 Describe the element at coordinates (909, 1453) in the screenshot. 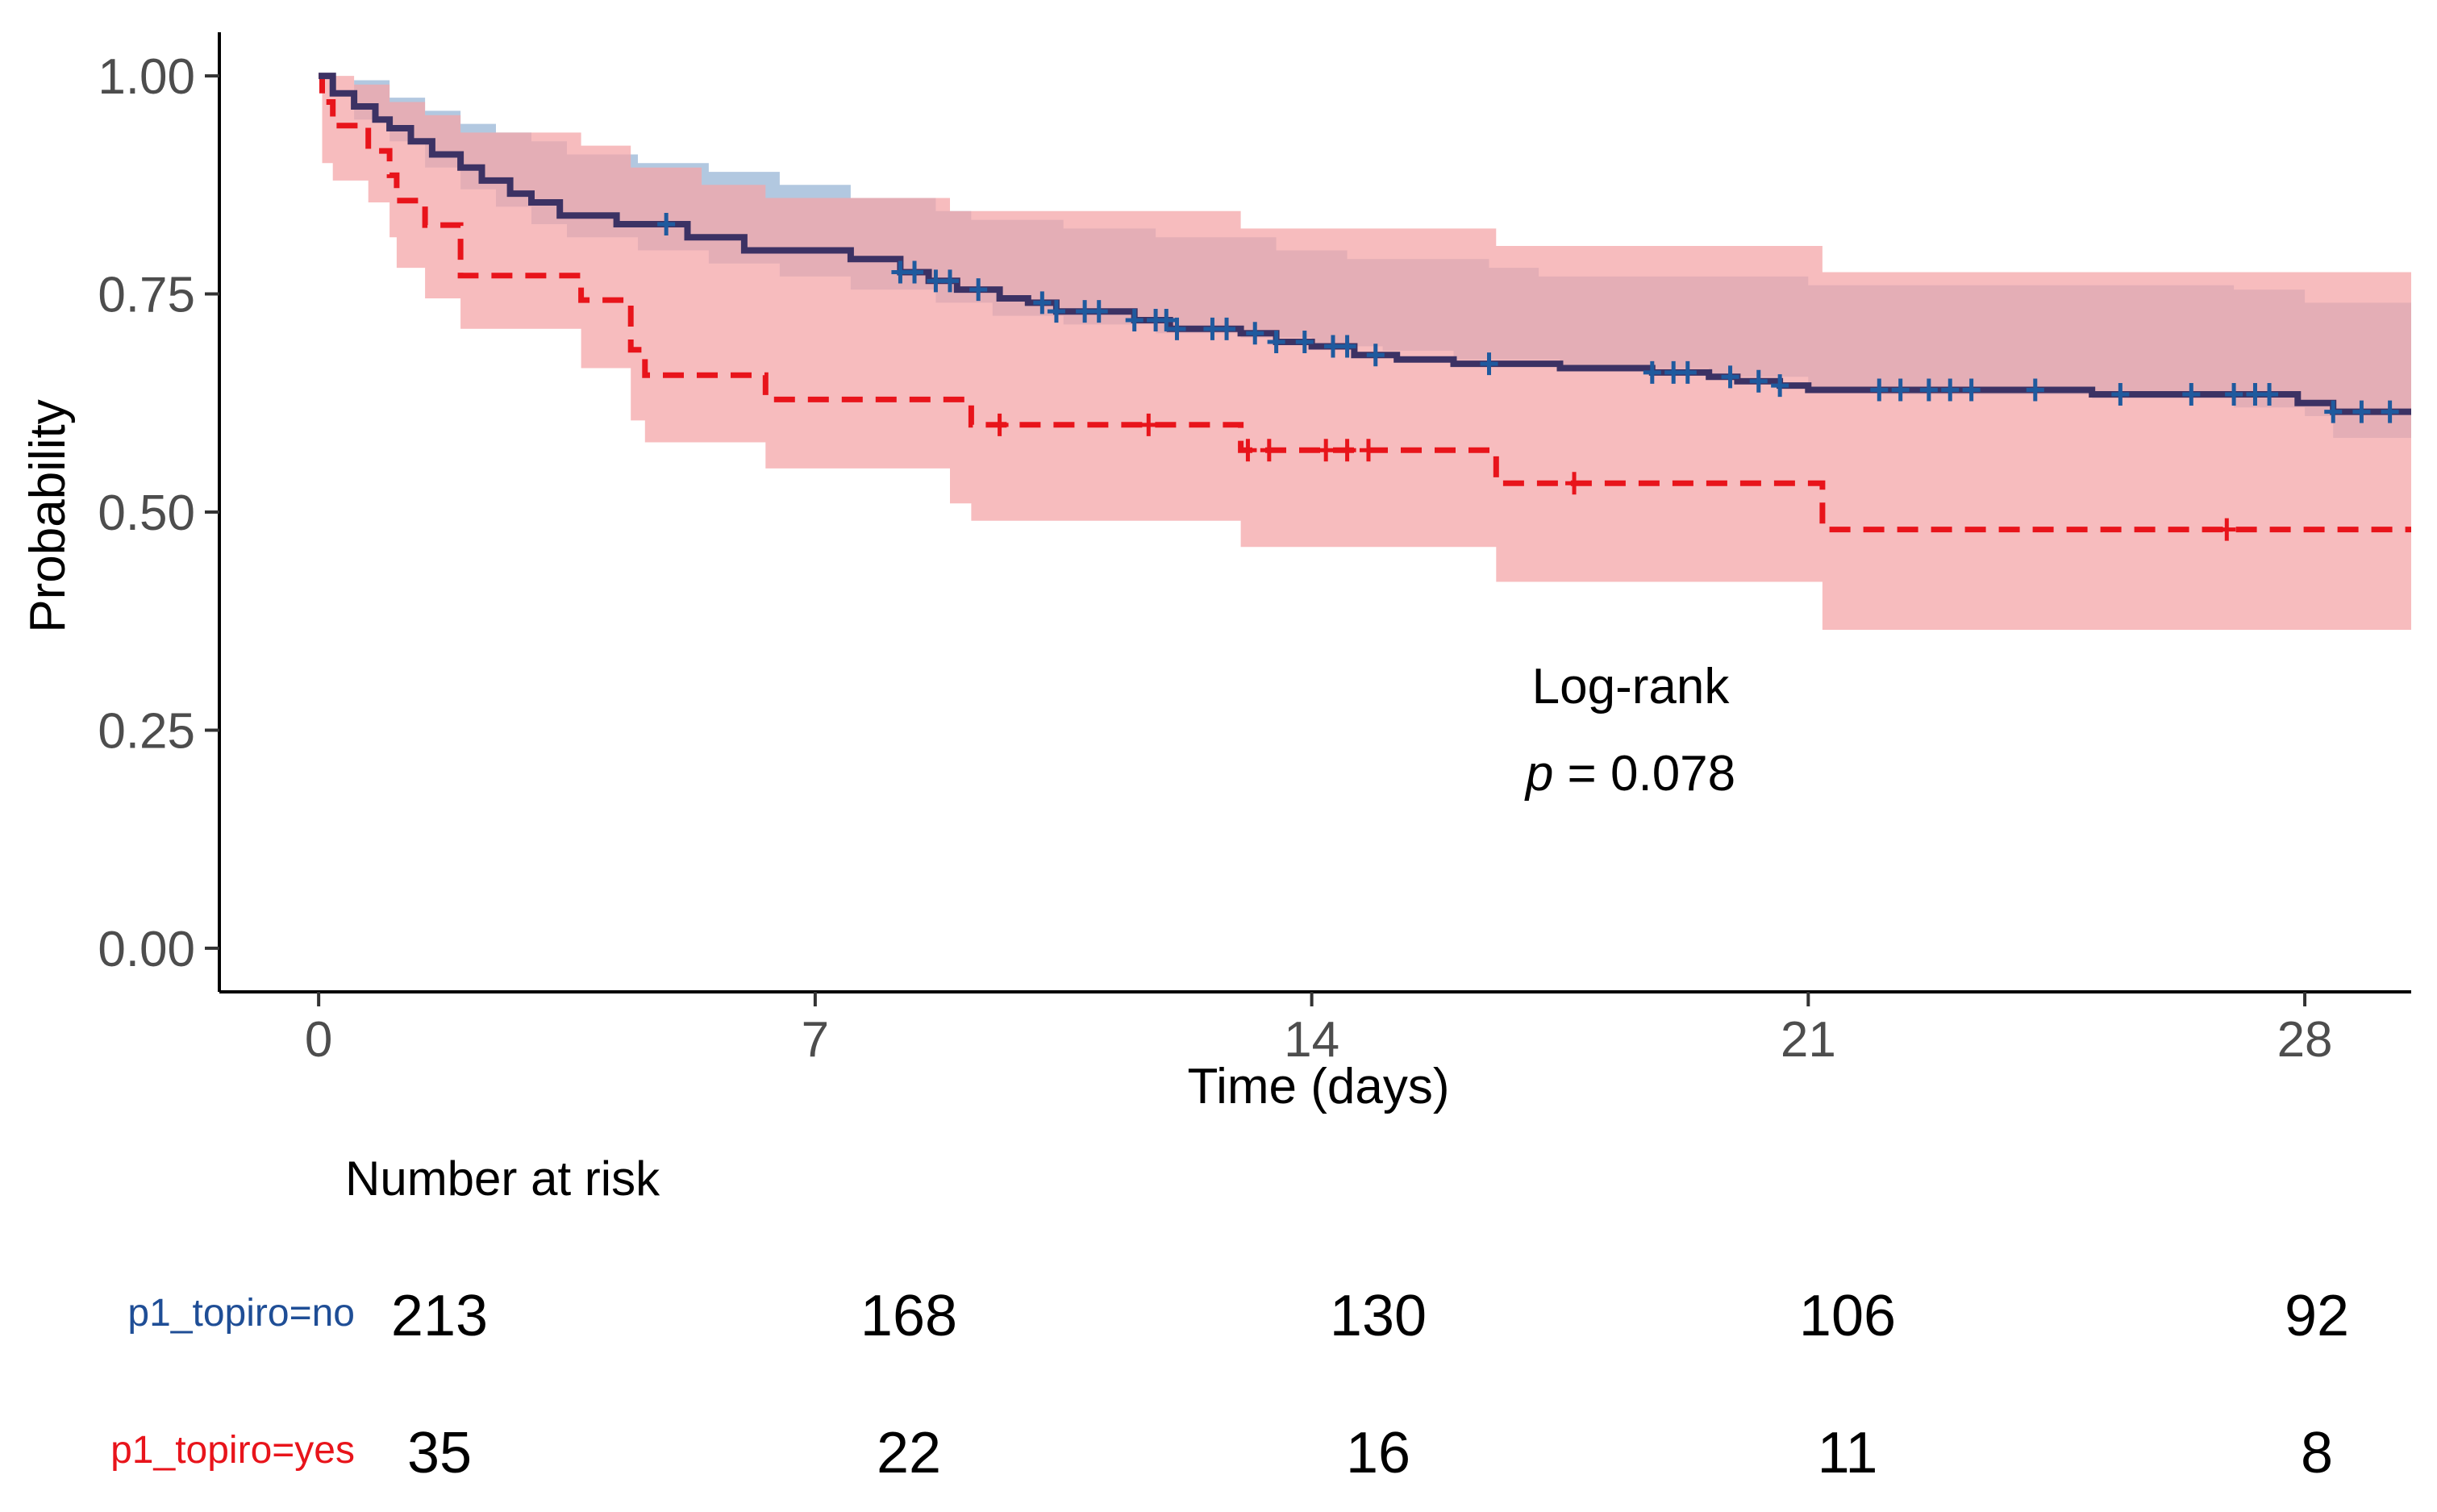

I see `risk-count: 22` at that location.